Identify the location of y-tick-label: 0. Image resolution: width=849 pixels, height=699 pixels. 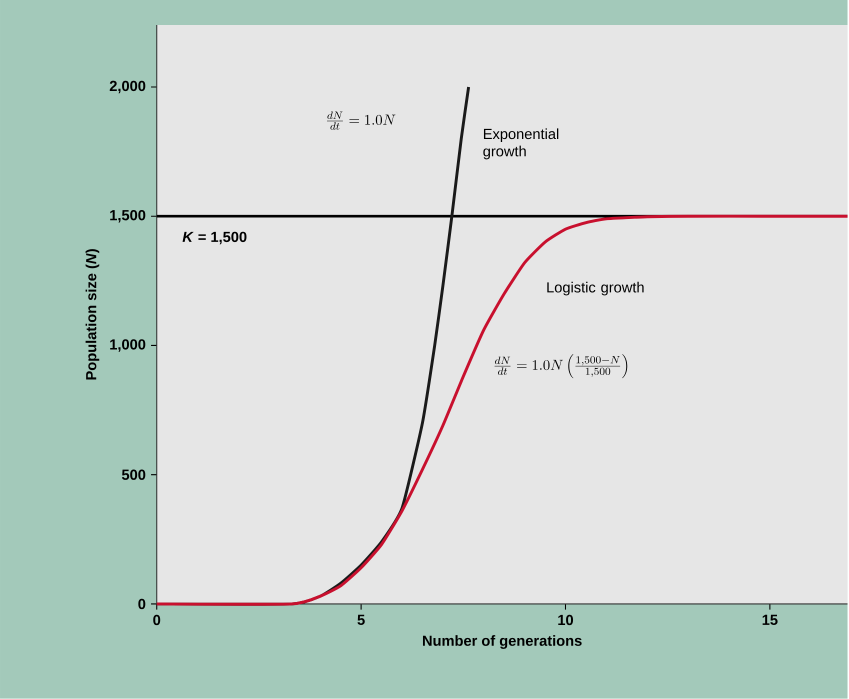
(142, 604).